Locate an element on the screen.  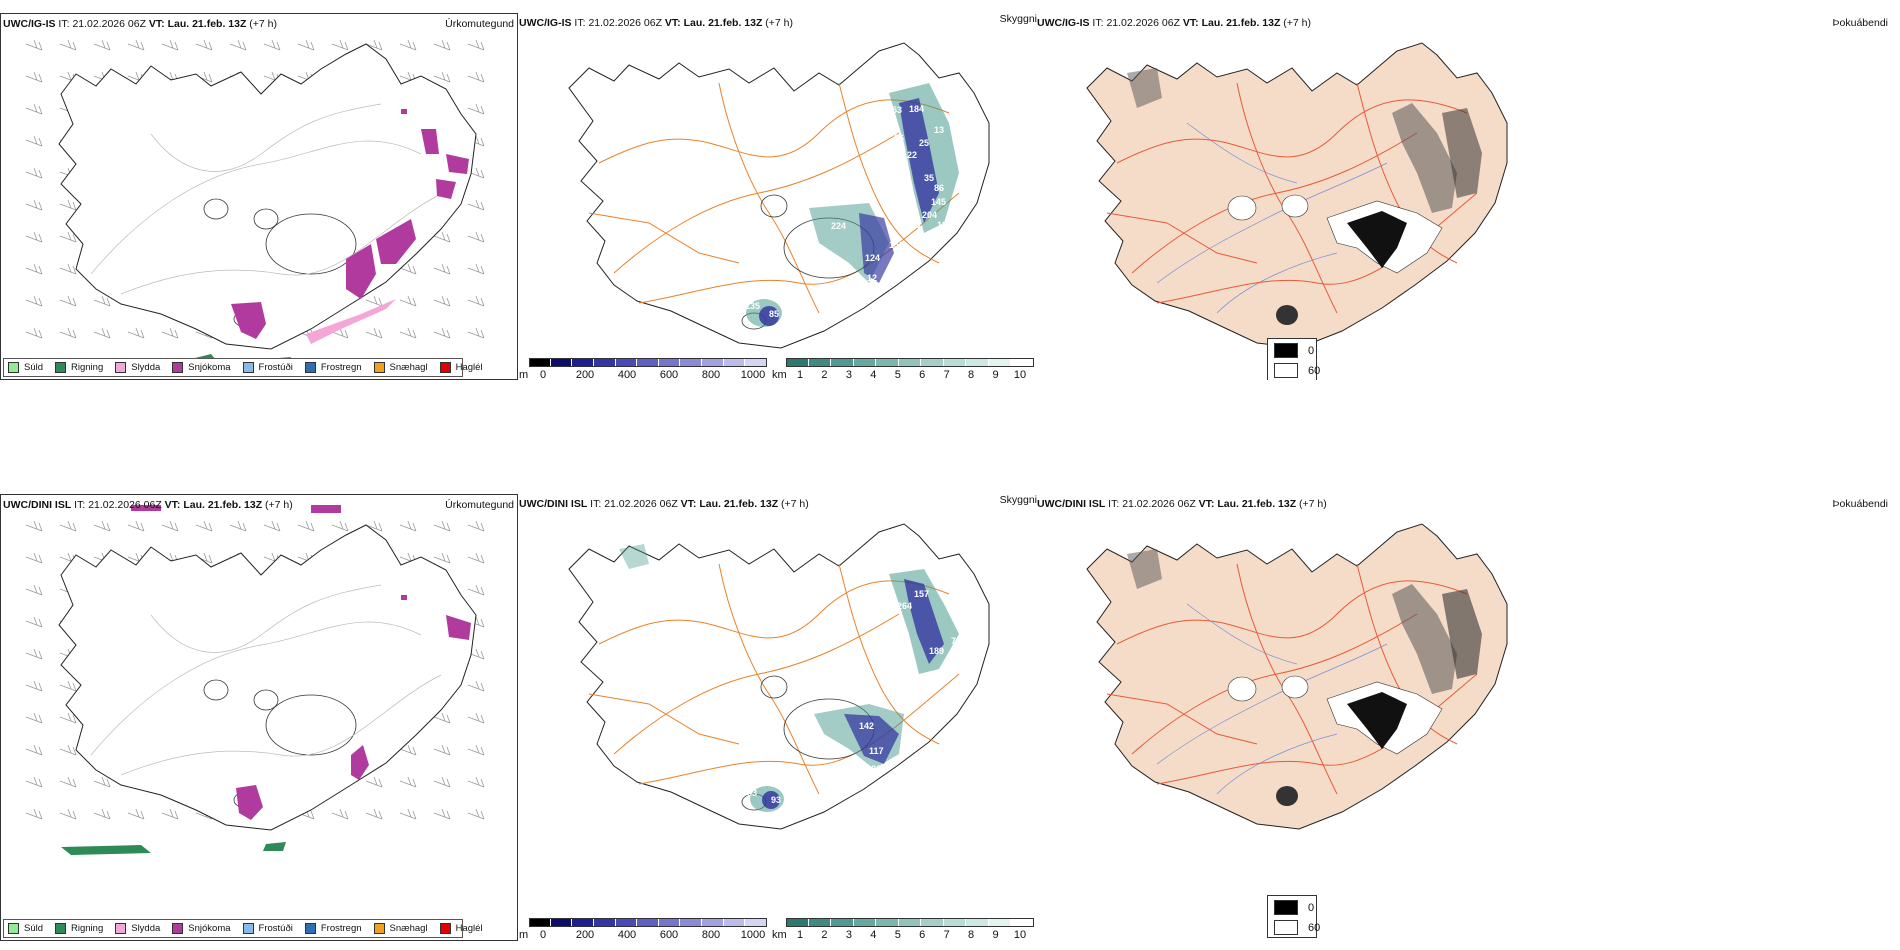
legend-item: Slydda is located at coordinates (137, 928).